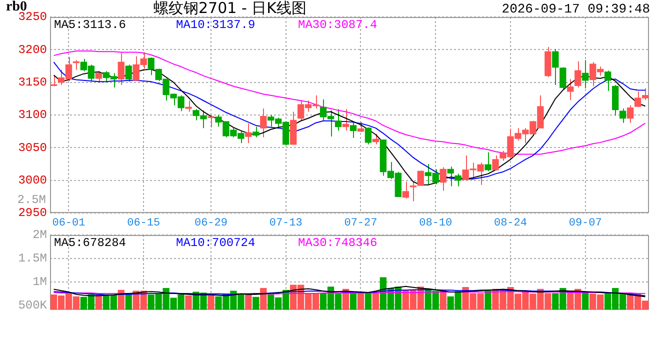 Image resolution: width=660 pixels, height=360 pixels. I want to click on chart-title: 螺纹钢2701 - 日K线图, so click(230, 8).